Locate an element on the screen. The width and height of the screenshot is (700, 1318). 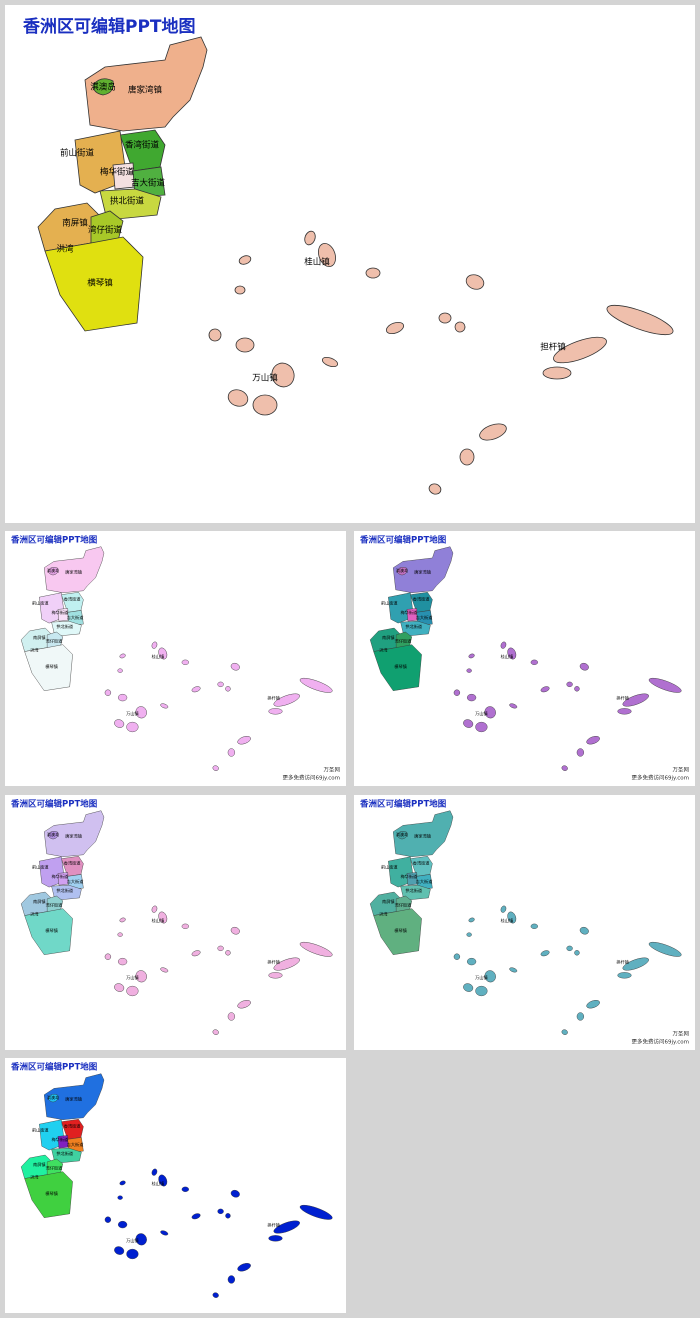
footer-text: 更多免费访问69jy.com is located at coordinates (312, 778).